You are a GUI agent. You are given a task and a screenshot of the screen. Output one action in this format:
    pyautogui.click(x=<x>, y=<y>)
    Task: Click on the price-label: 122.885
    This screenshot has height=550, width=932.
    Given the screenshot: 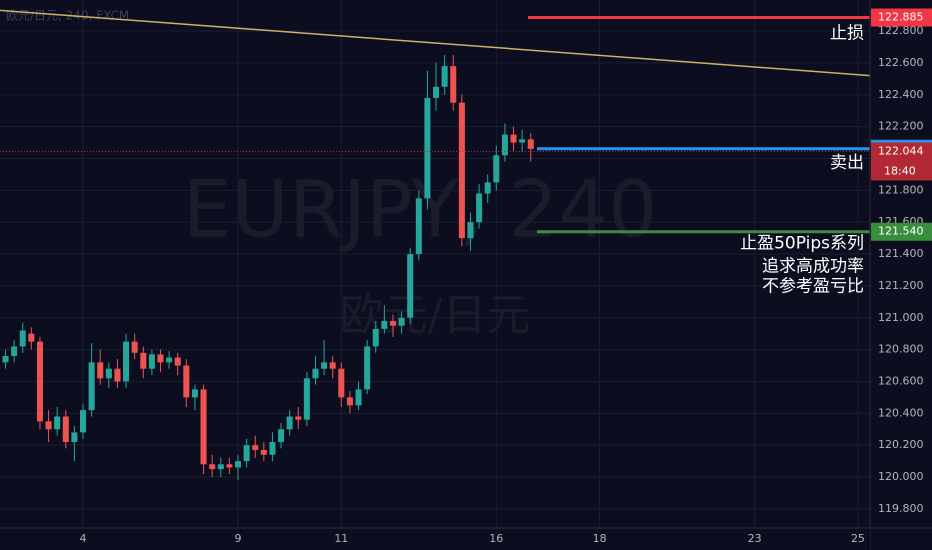 What is the action you would take?
    pyautogui.click(x=901, y=17)
    